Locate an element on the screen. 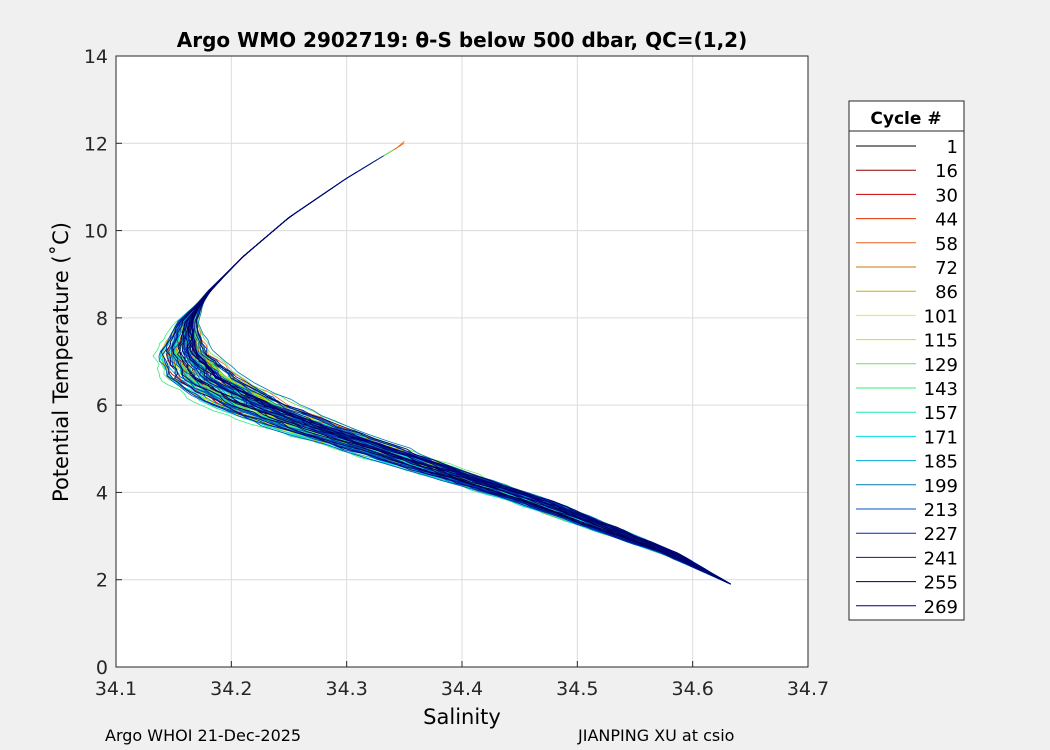  legend-label: 185 is located at coordinates (941, 462).